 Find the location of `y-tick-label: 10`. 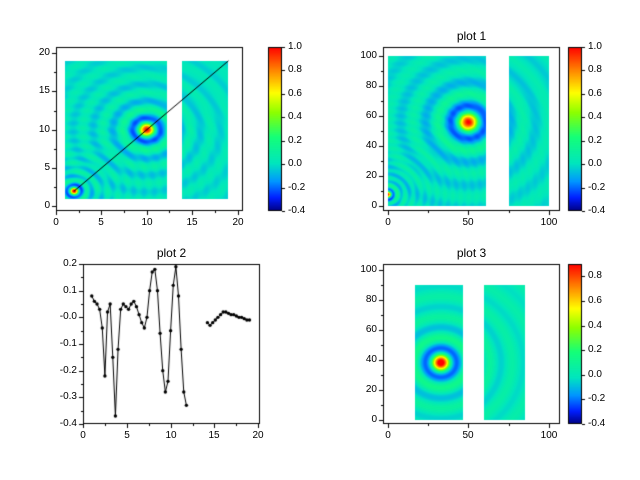

y-tick-label: 10 is located at coordinates (44, 129).